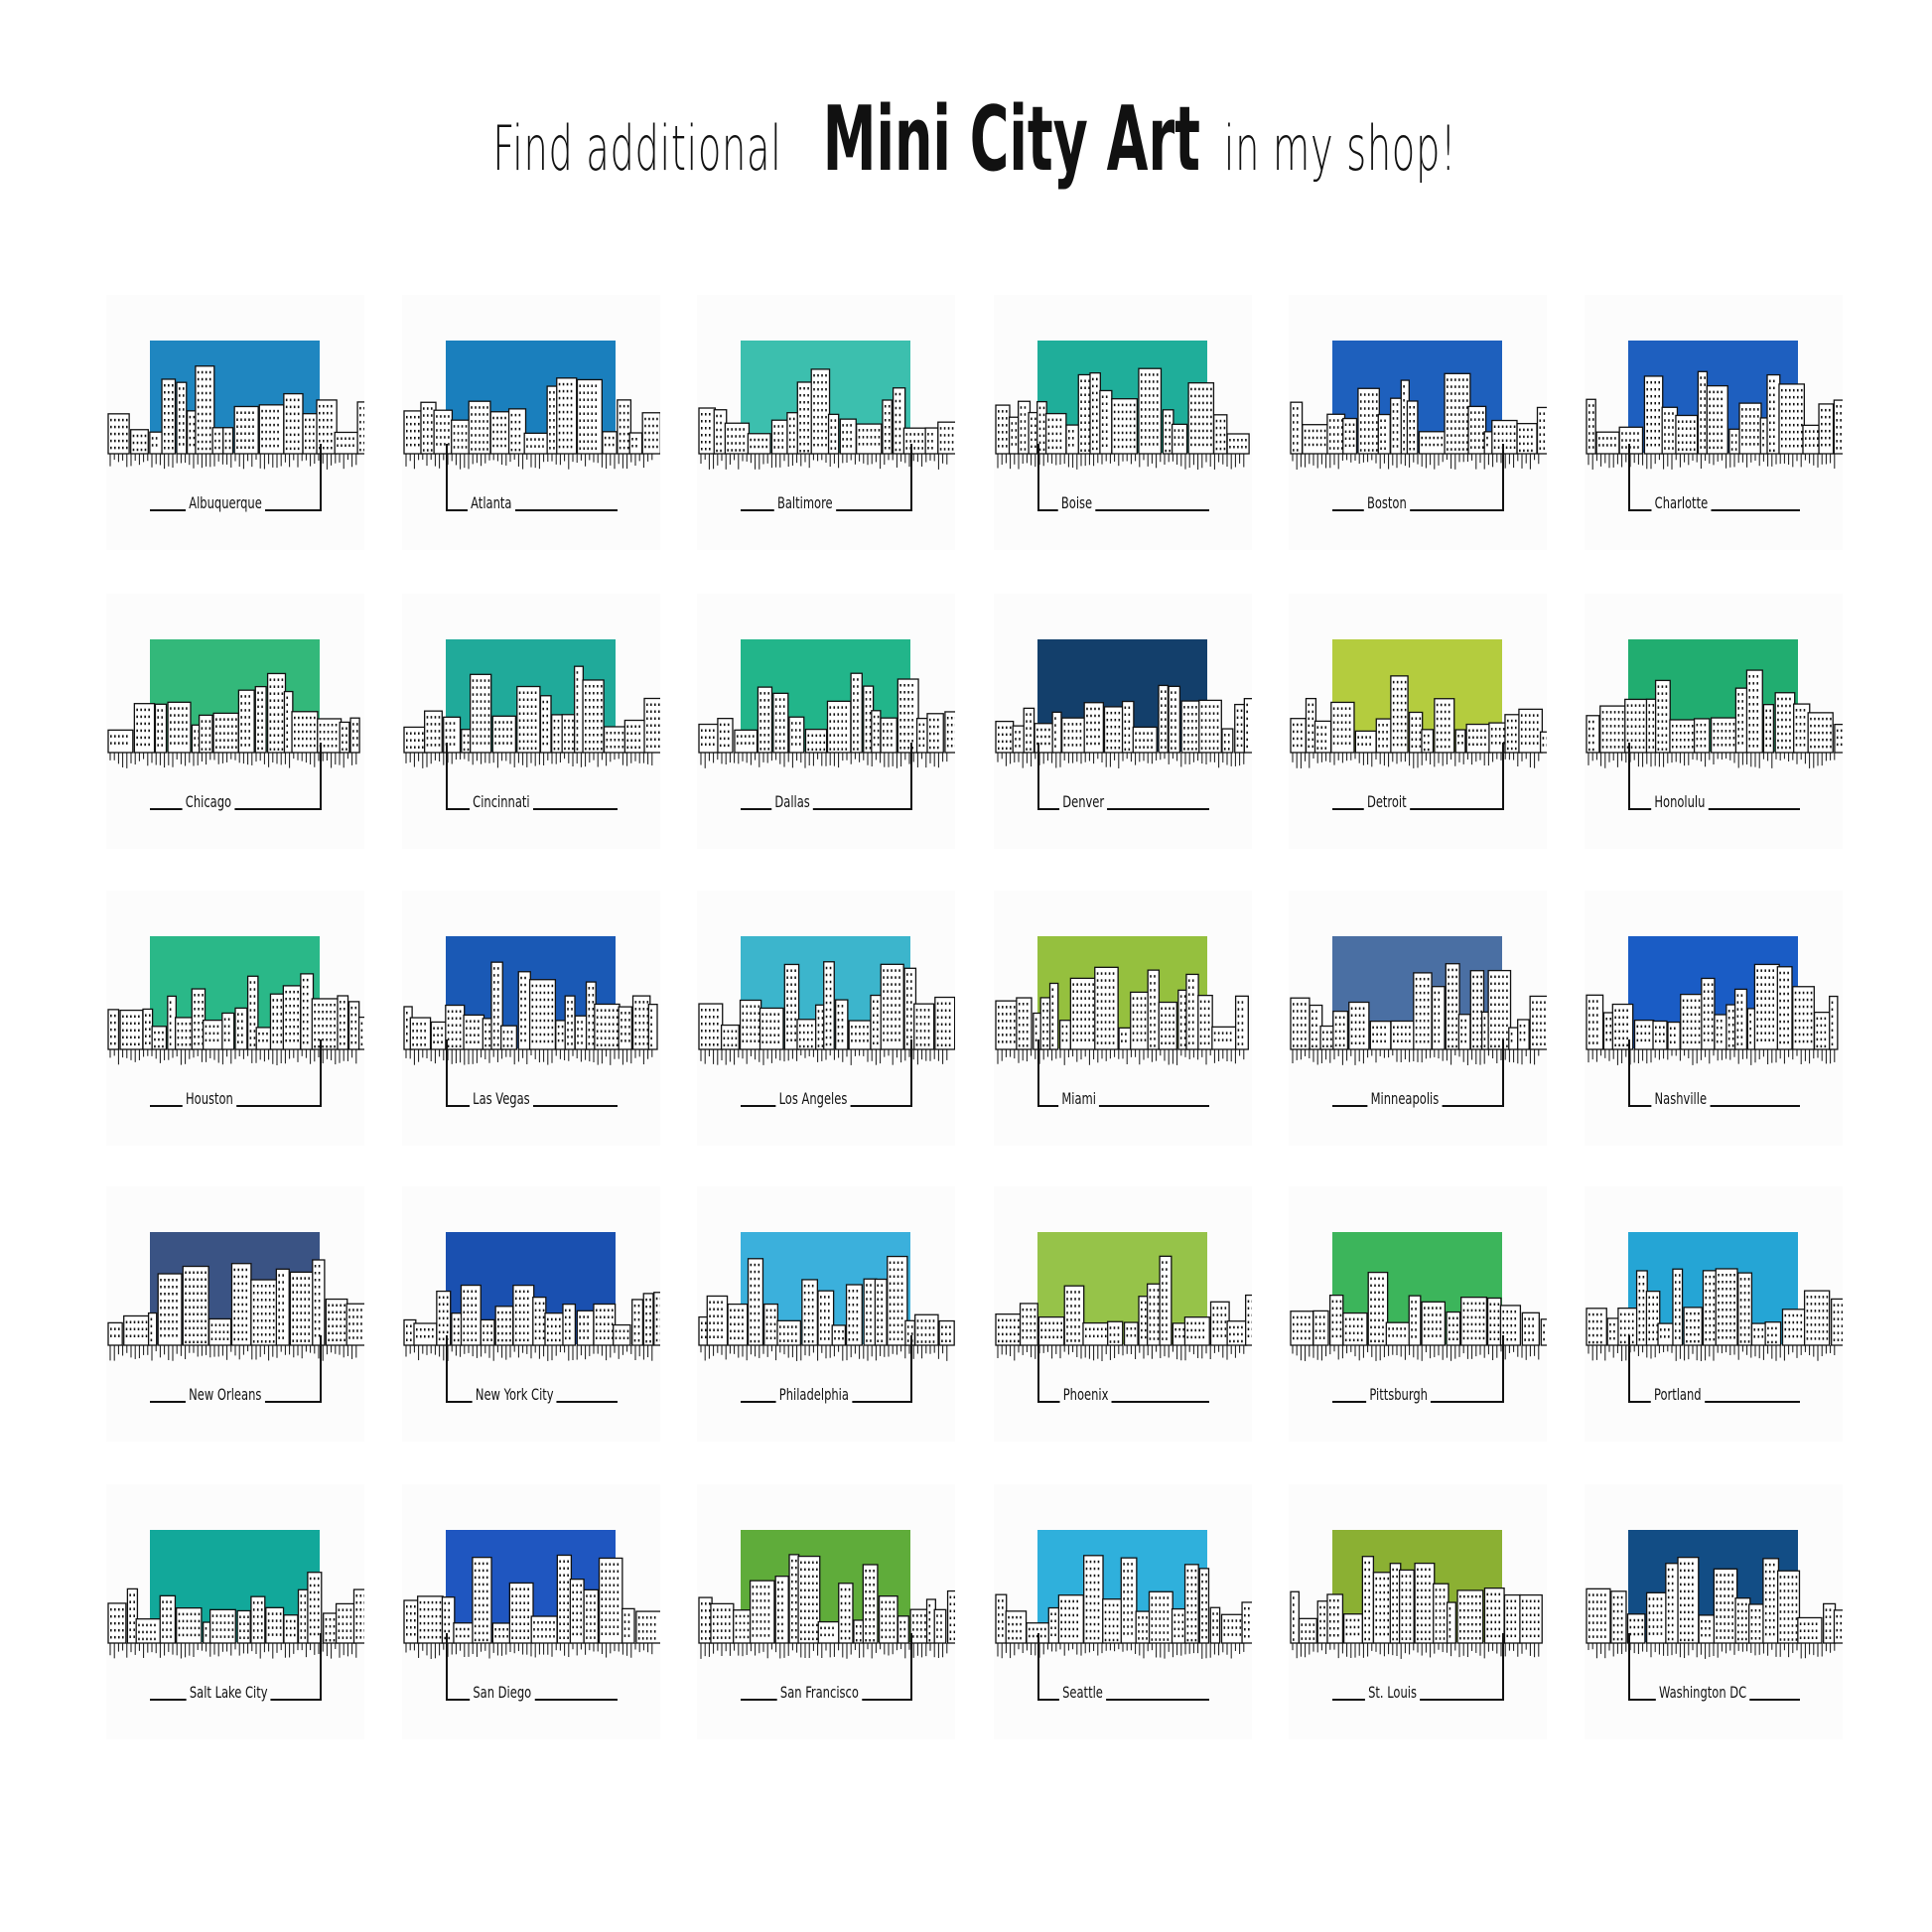 This screenshot has width=1932, height=1932. I want to click on city-card: Boise, so click(1123, 423).